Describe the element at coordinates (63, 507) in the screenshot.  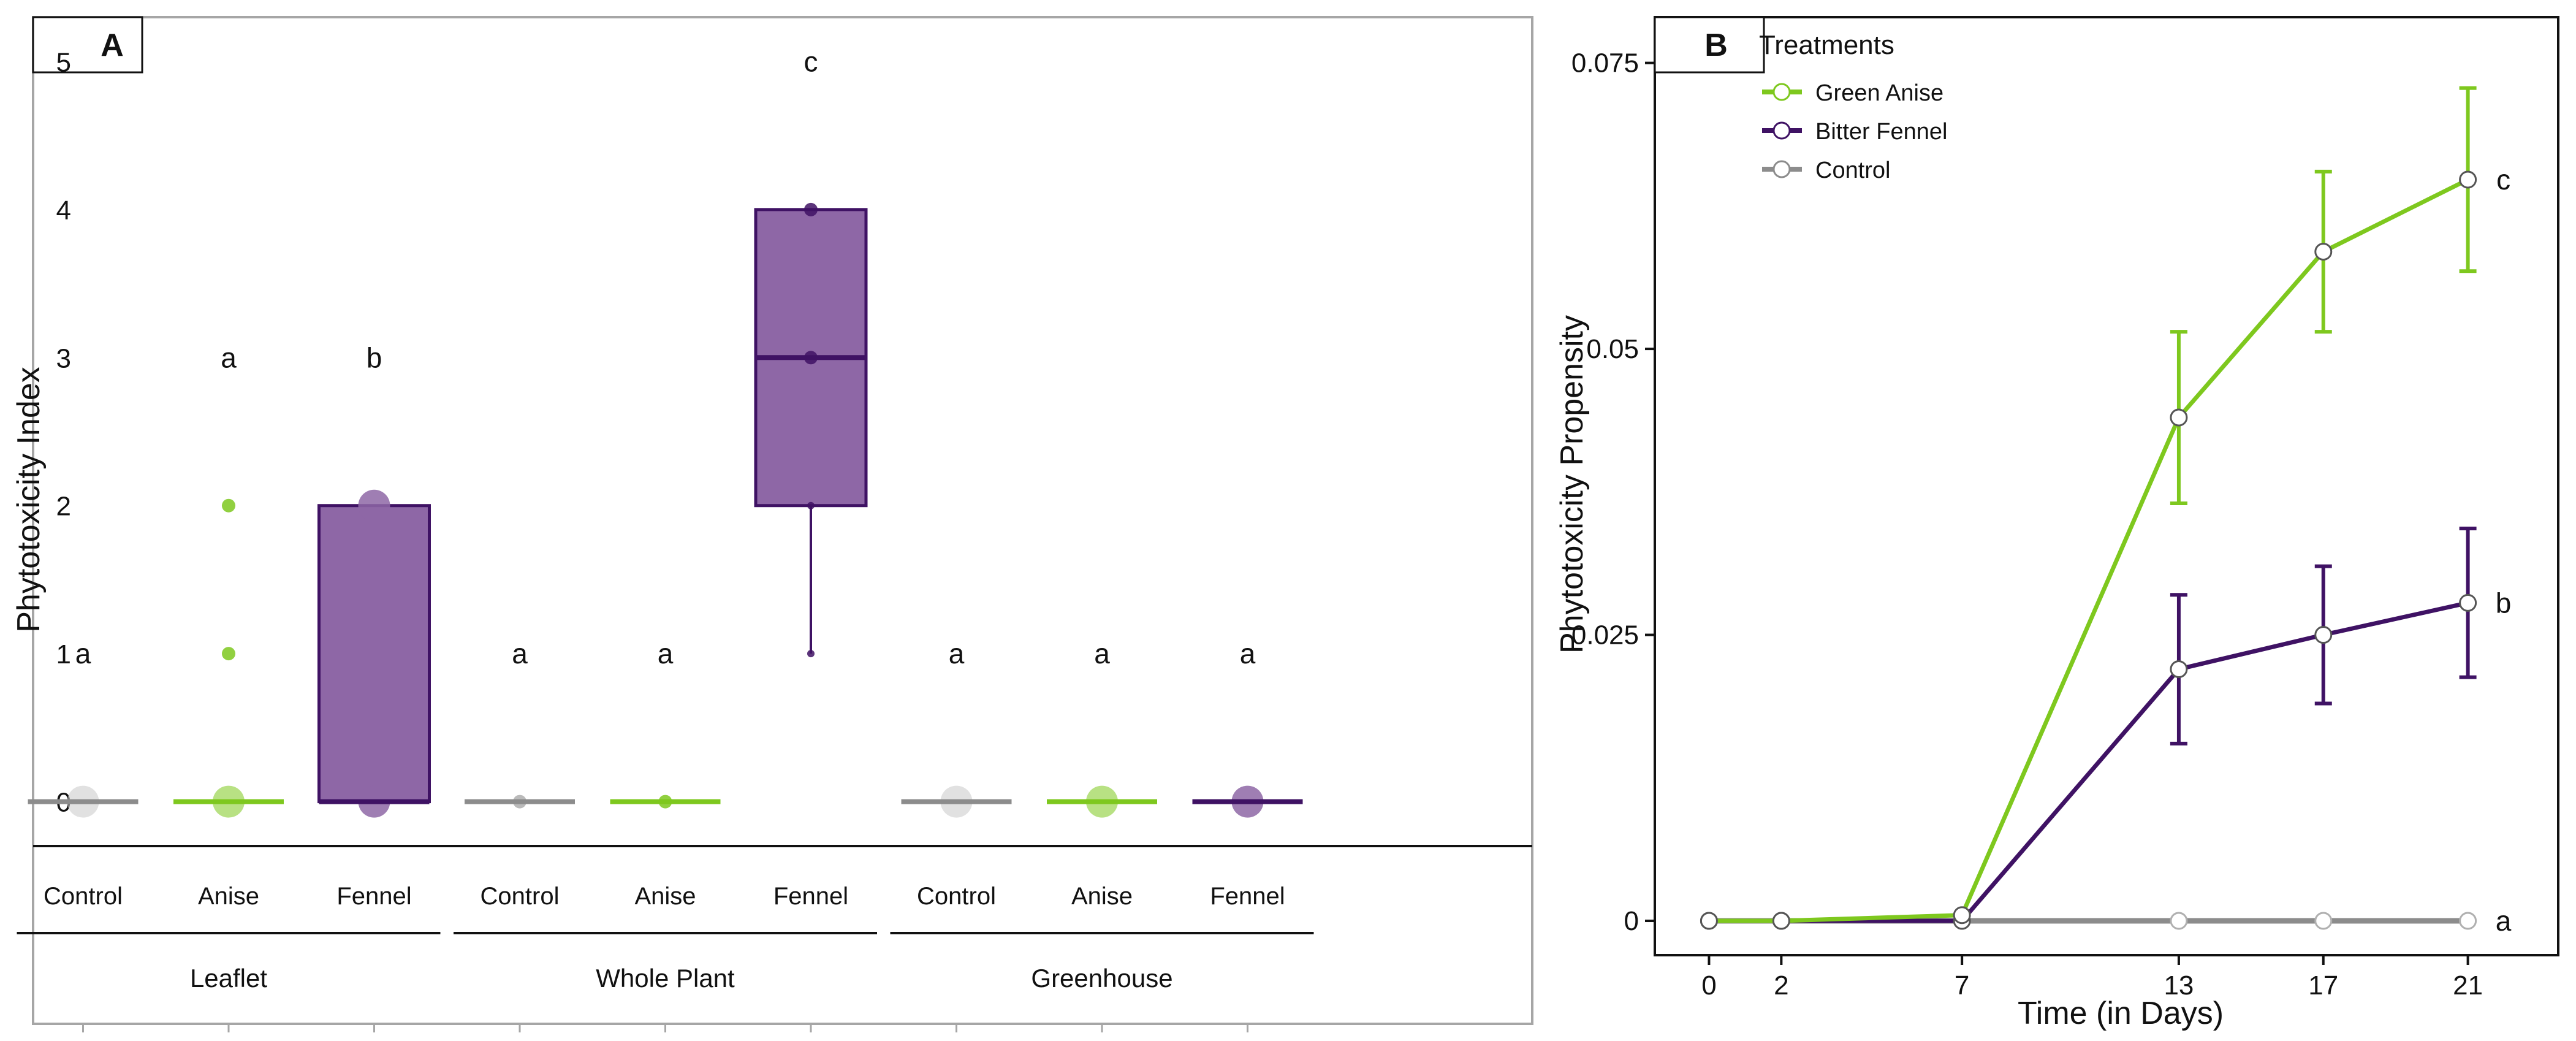
I see `y-tick-label: 2` at that location.